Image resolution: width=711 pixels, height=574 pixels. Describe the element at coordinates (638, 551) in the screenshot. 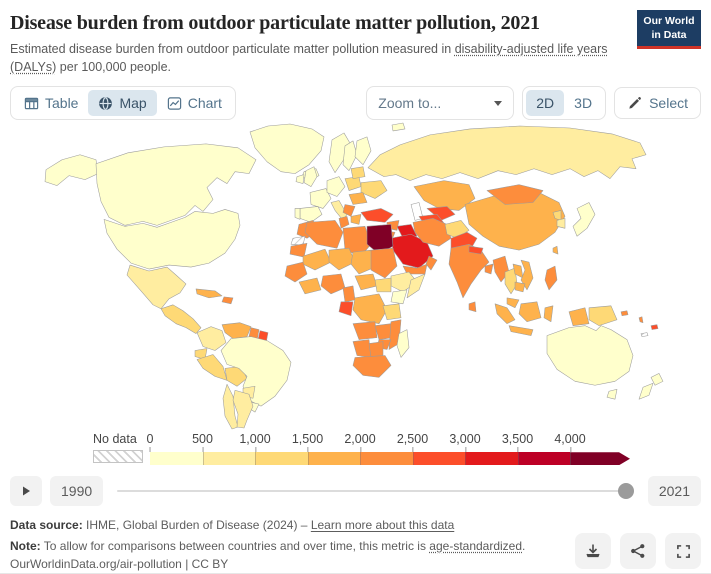

I see `share-button` at that location.